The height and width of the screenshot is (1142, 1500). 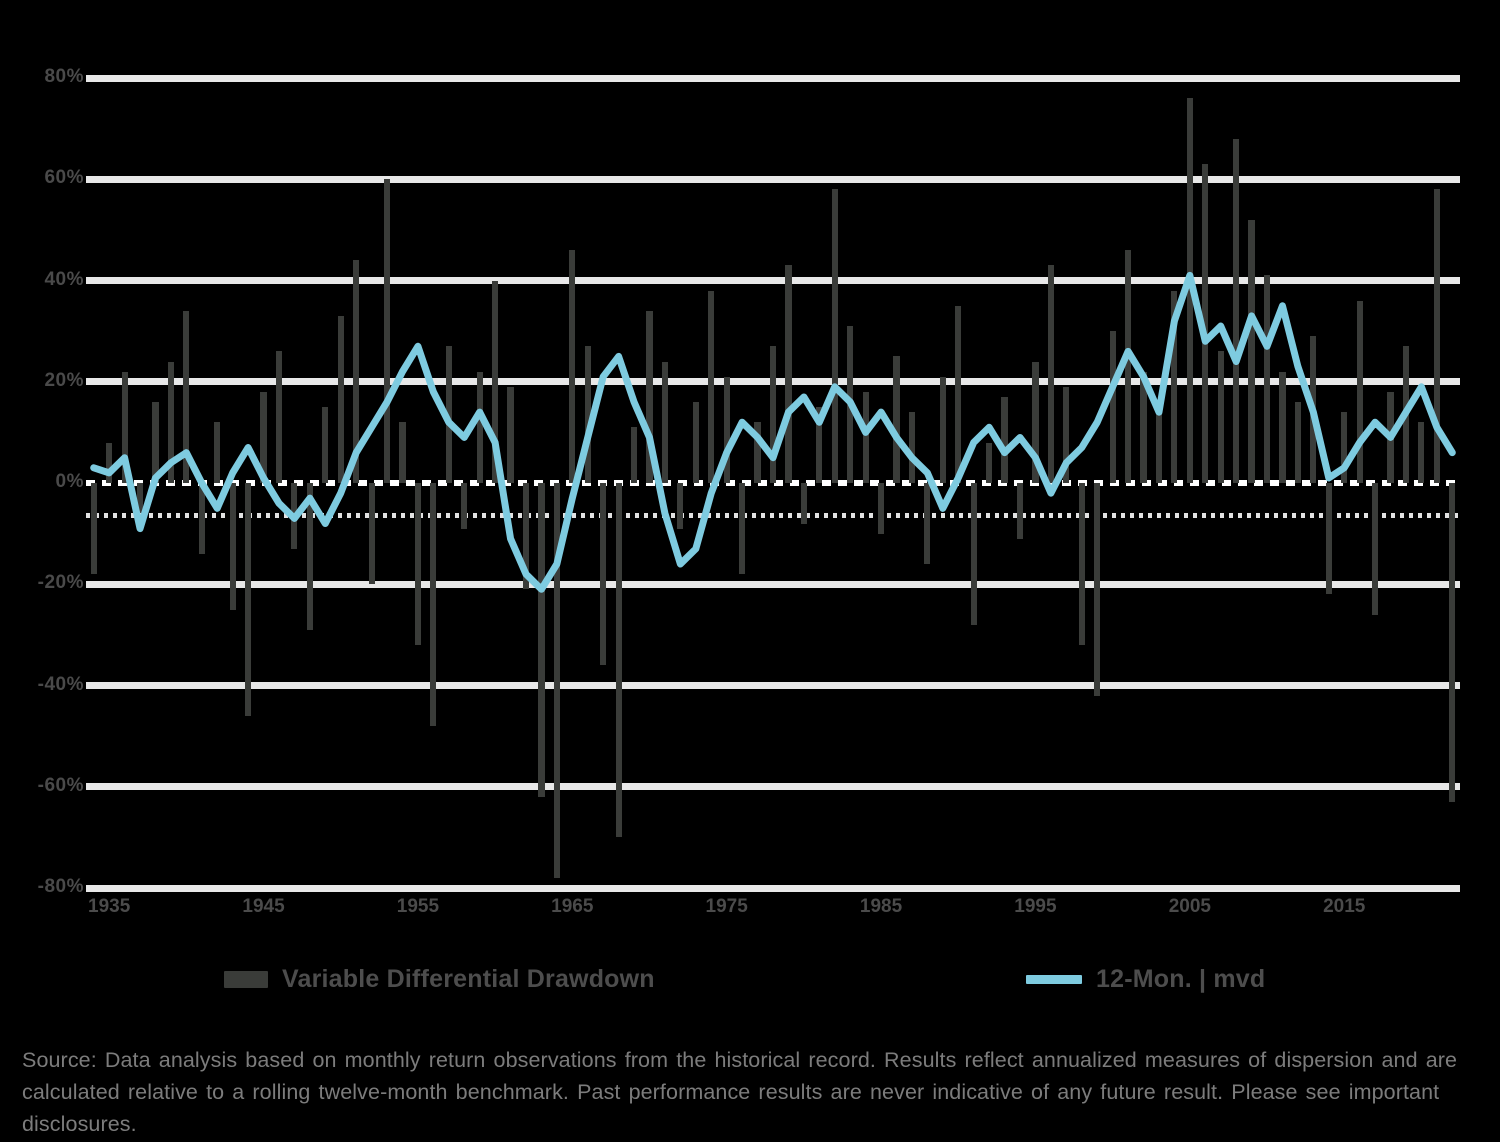 I want to click on y-tick--40%: -40%, so click(x=60, y=684).